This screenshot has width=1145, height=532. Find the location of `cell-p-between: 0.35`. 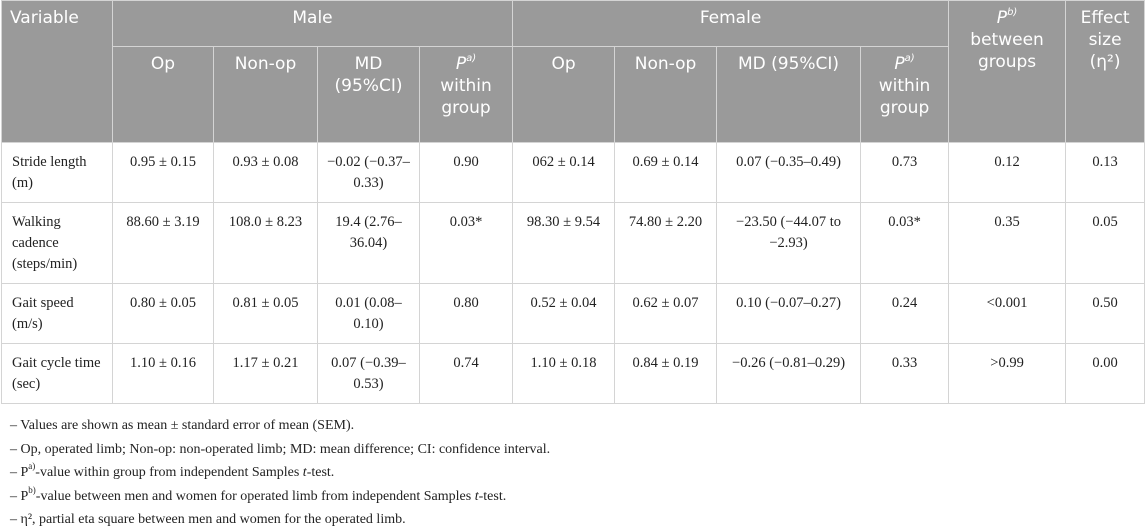

cell-p-between: 0.35 is located at coordinates (1007, 243).